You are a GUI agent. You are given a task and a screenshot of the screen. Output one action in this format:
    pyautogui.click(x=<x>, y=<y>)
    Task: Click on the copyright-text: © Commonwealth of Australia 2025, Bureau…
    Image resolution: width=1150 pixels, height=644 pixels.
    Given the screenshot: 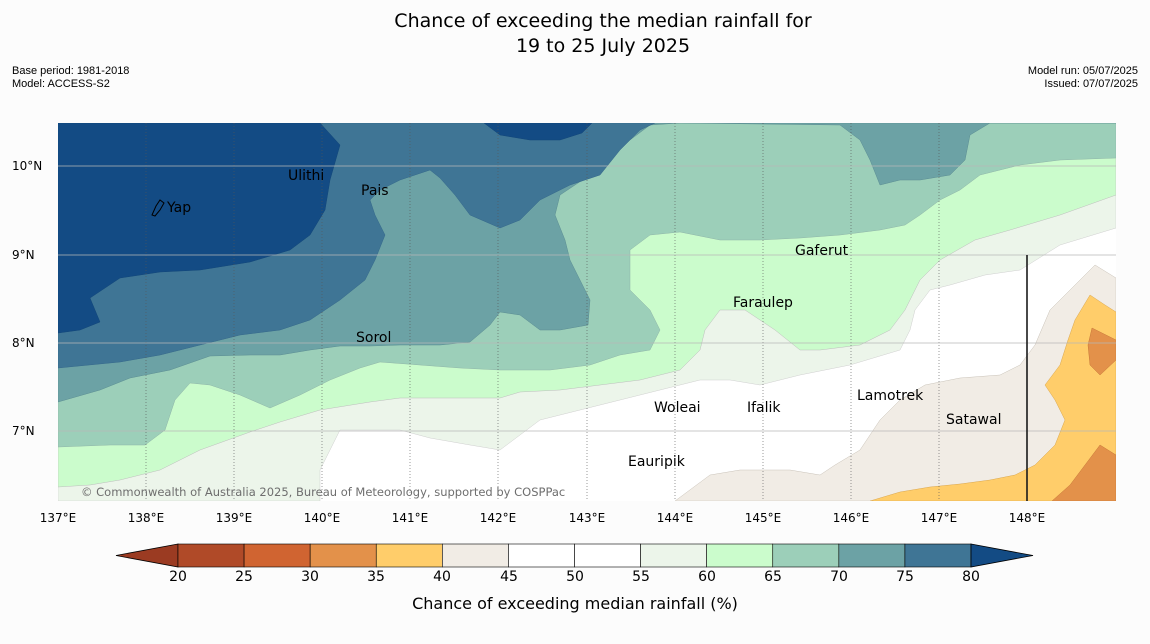 What is the action you would take?
    pyautogui.click(x=323, y=492)
    